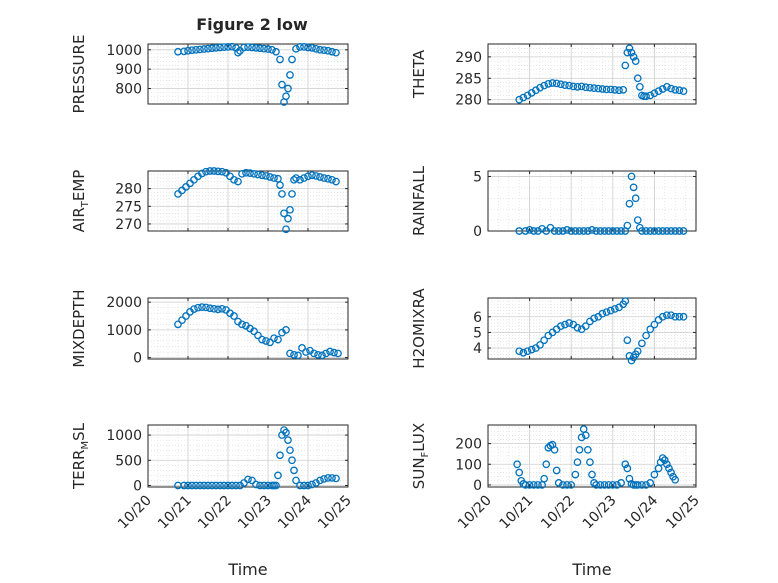 The height and width of the screenshot is (583, 778). I want to click on y-tick-label: 280, so click(128, 190).